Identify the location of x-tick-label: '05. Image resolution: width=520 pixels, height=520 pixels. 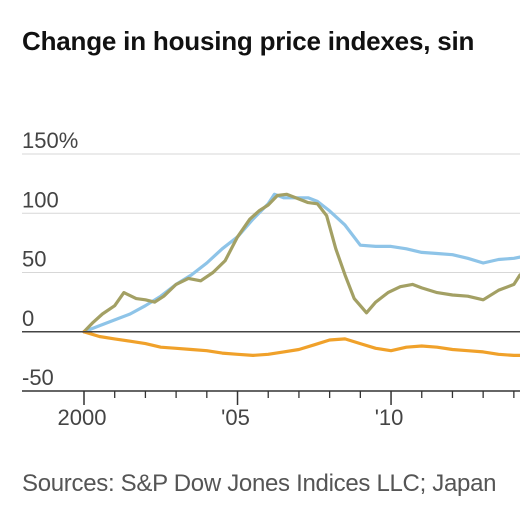
(235, 417).